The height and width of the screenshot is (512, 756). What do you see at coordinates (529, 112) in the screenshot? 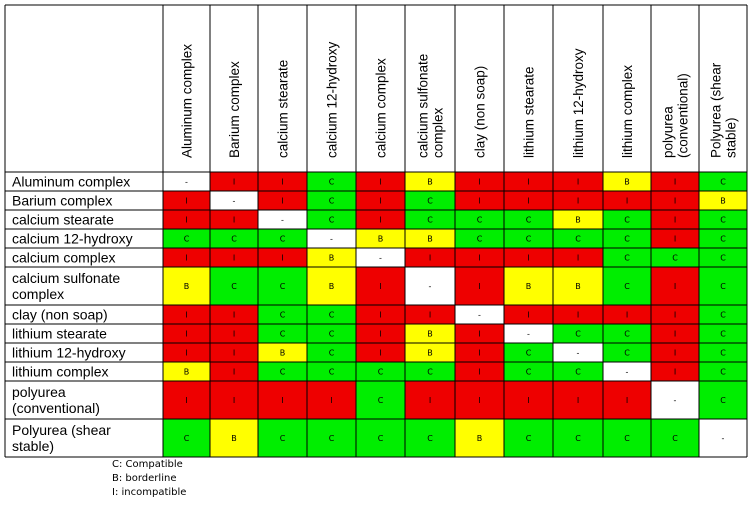
I see `column-header: lithium stearate` at bounding box center [529, 112].